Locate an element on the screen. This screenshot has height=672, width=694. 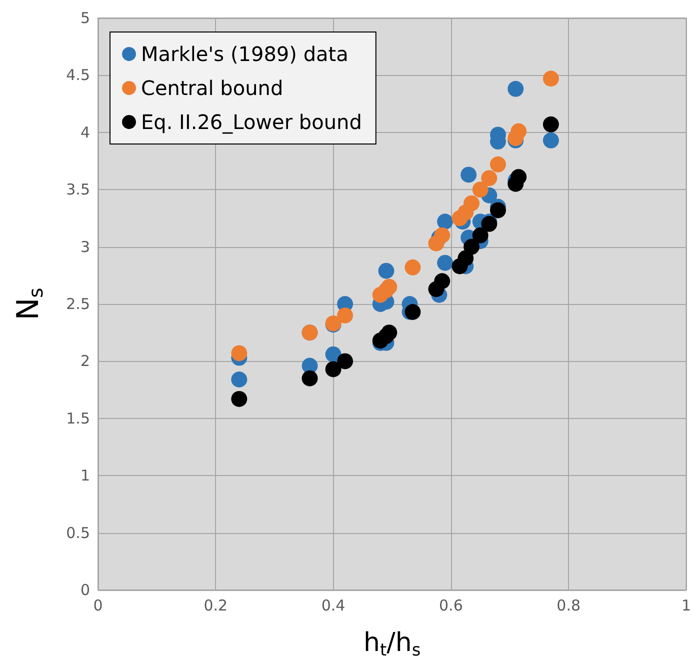
y-tick-label: 3.5 is located at coordinates (78, 189).